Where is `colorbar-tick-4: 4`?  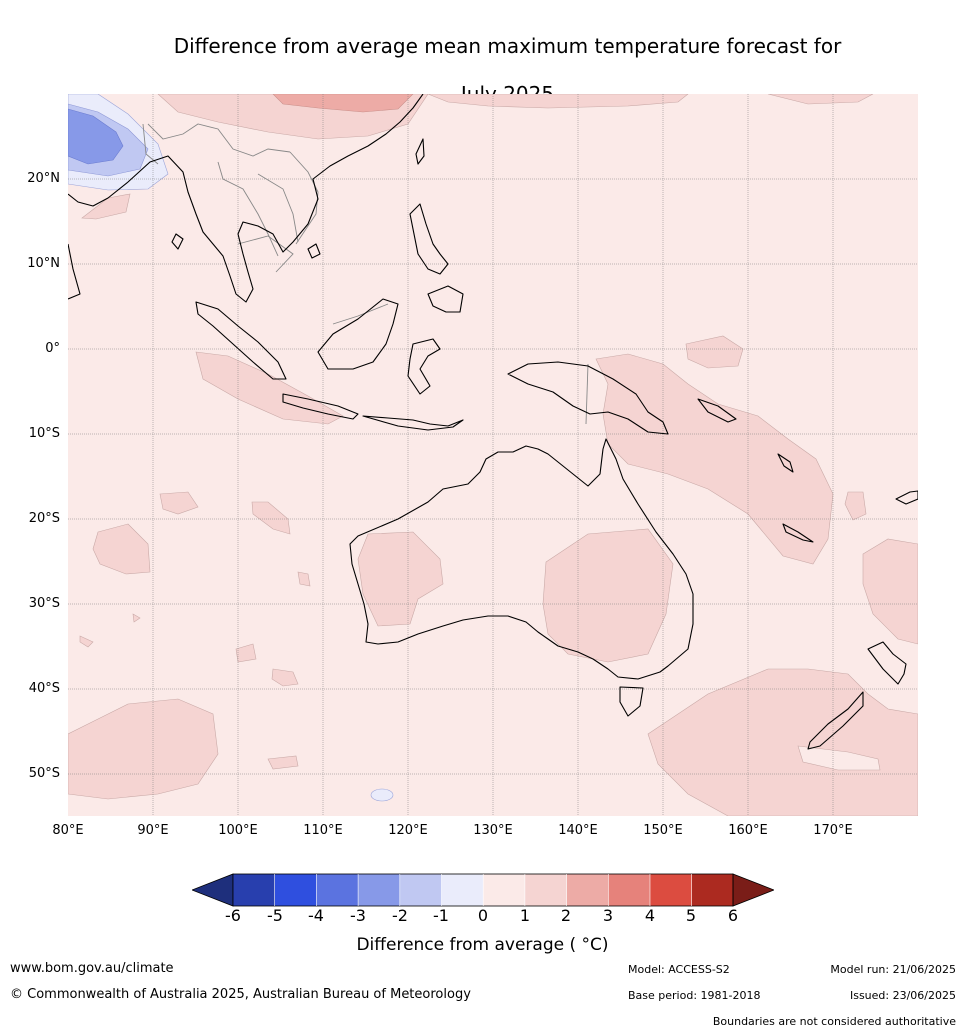 colorbar-tick-4: 4 is located at coordinates (650, 915).